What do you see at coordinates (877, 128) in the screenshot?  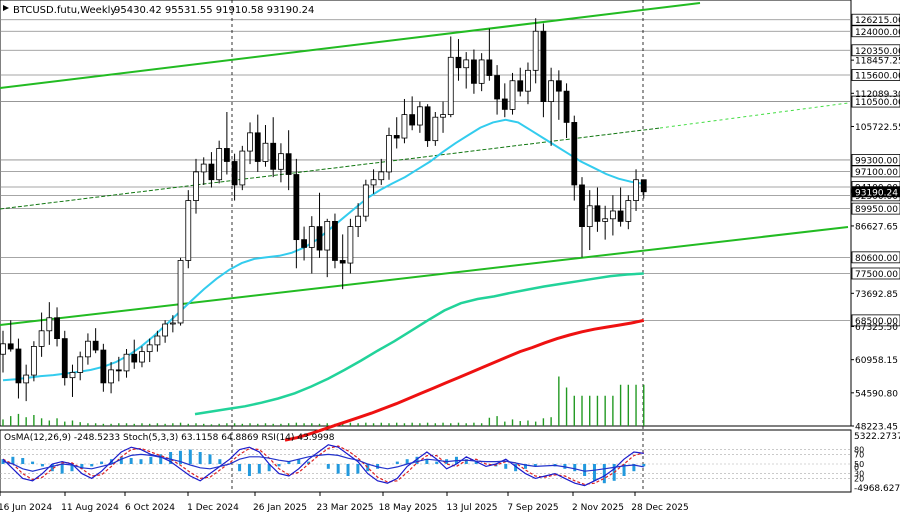 I see `price-tick-label: 105722.55` at bounding box center [877, 128].